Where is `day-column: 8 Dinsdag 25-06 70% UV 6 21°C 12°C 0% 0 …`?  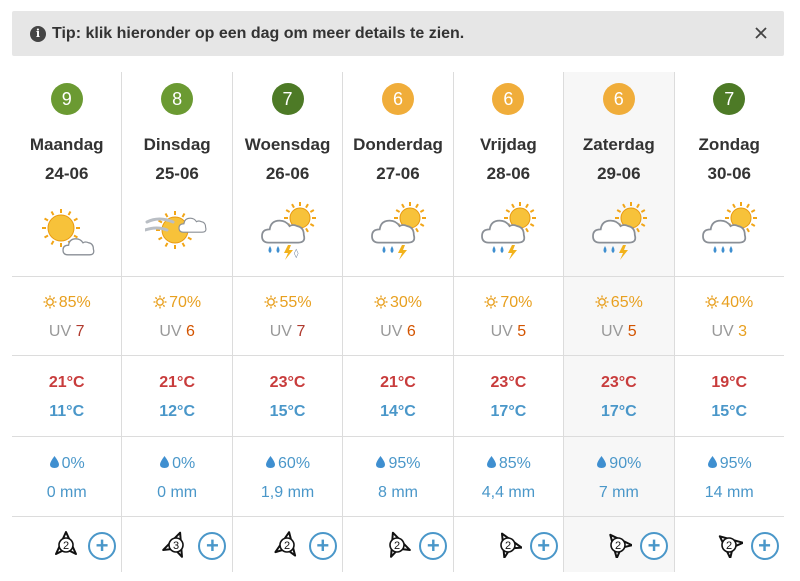 day-column: 8 Dinsdag 25-06 70% UV 6 21°C 12°C 0% 0 … is located at coordinates (177, 322).